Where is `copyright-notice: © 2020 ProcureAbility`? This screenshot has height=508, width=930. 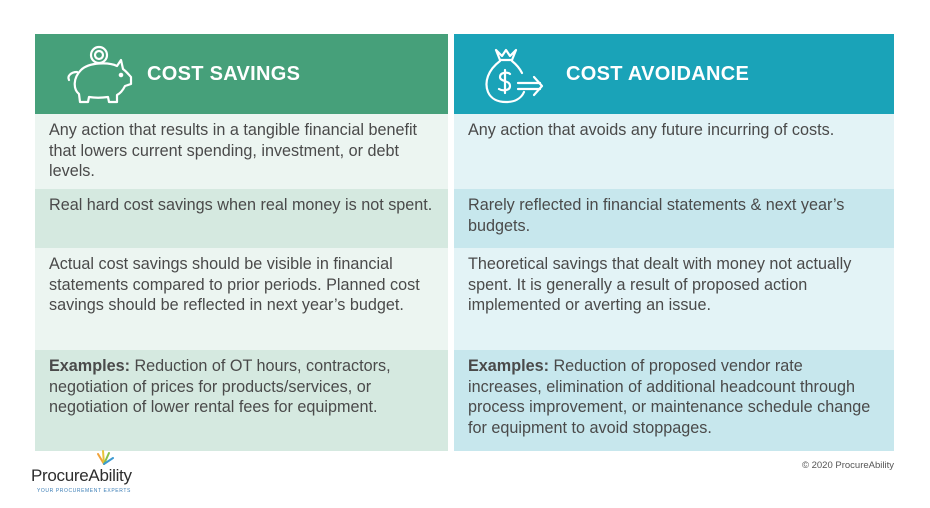
copyright-notice: © 2020 ProcureAbility is located at coordinates (847, 465).